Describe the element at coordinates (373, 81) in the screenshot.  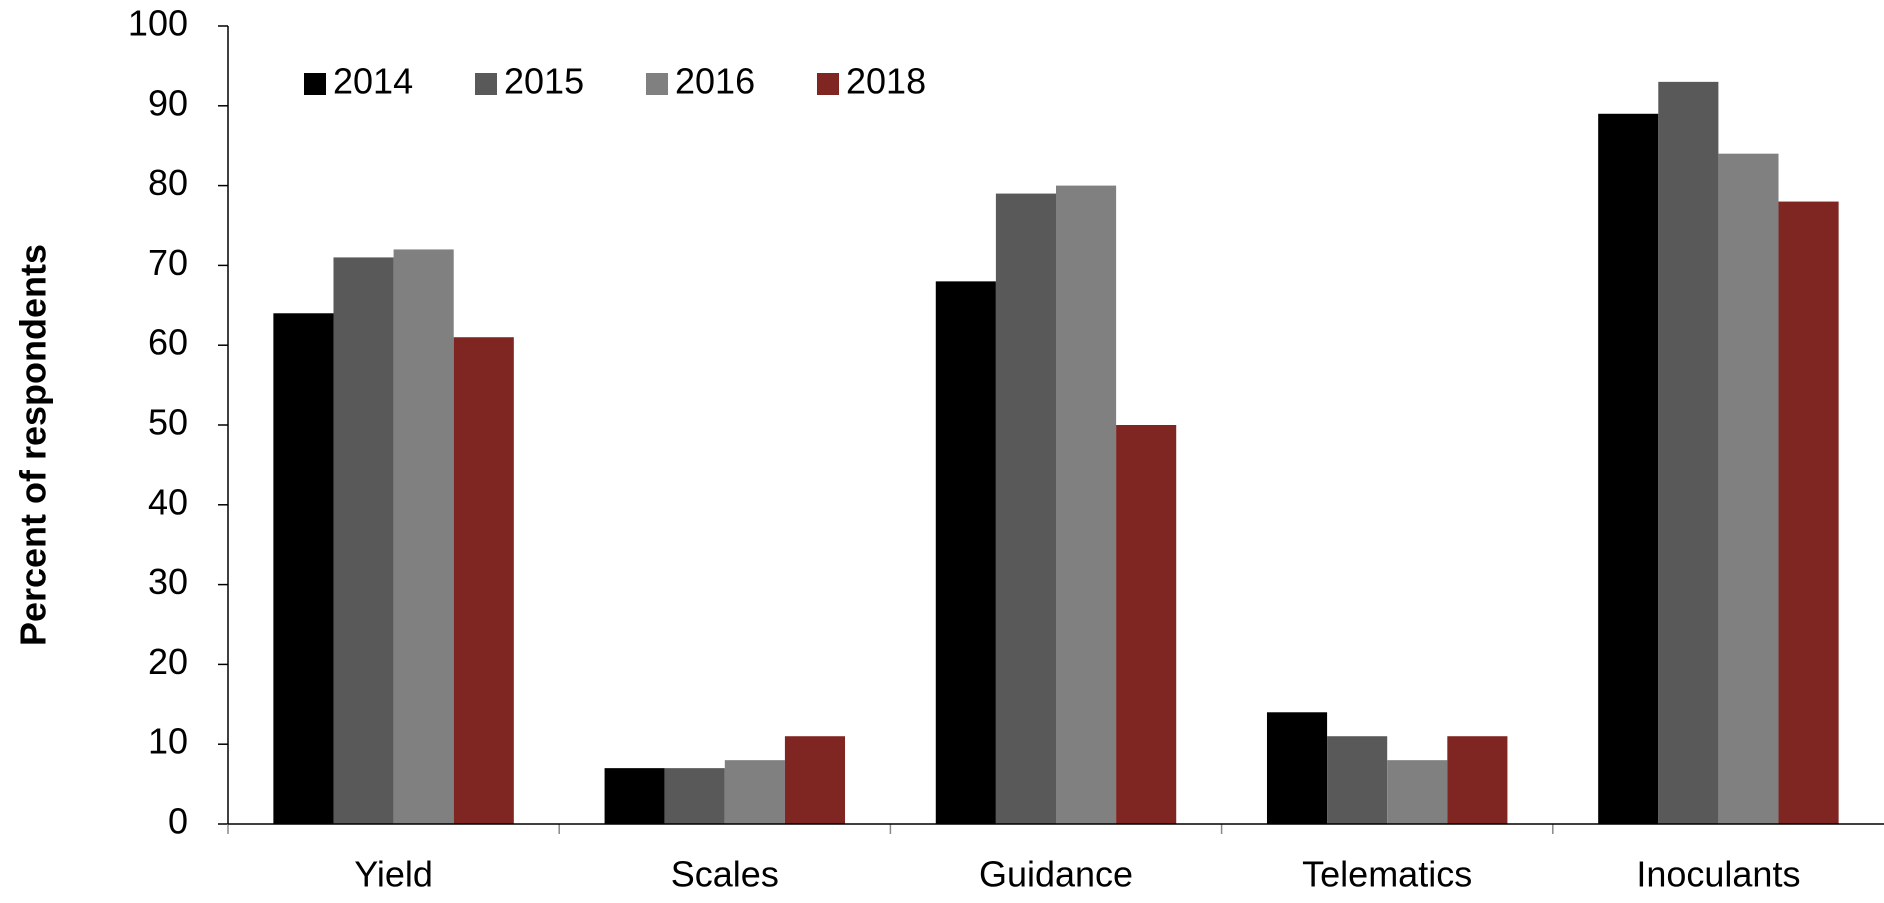
I see `legend-label: 2014` at that location.